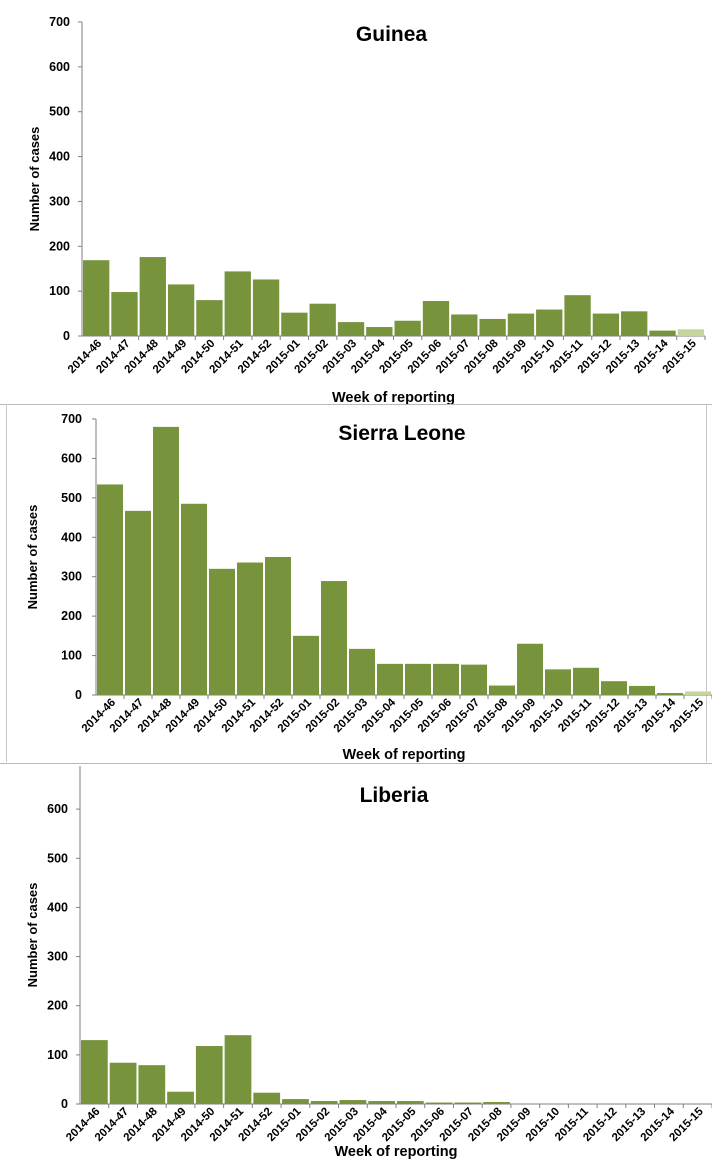 This screenshot has width=712, height=1162. I want to click on guinea-y-tick-label: 400, so click(59, 157).